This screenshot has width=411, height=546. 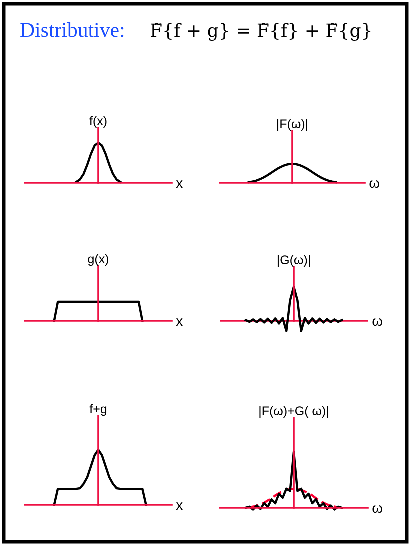 I want to click on chart-title: g(x), so click(x=98, y=260).